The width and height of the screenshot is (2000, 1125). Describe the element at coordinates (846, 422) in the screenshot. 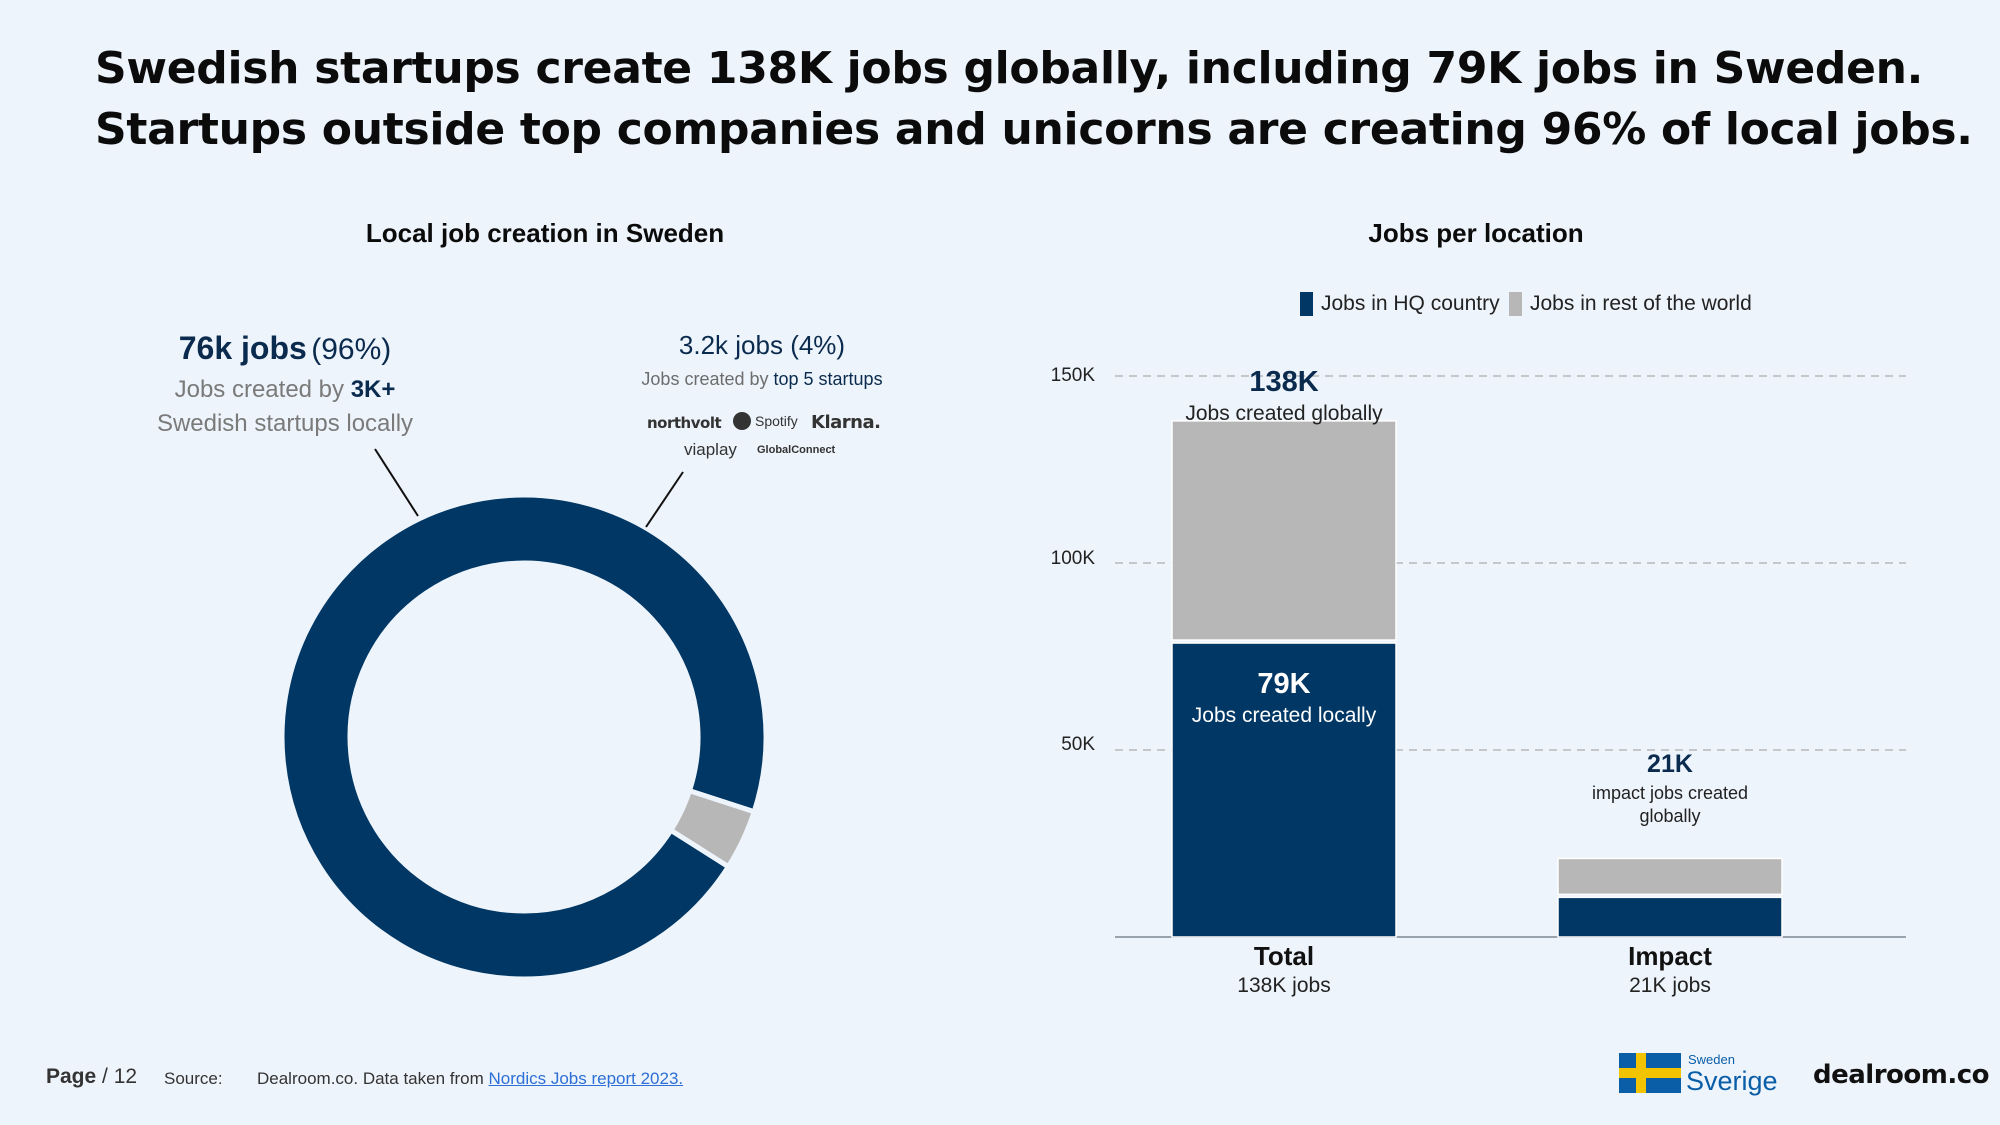

I see `logo-klarna: Klarna.` at that location.